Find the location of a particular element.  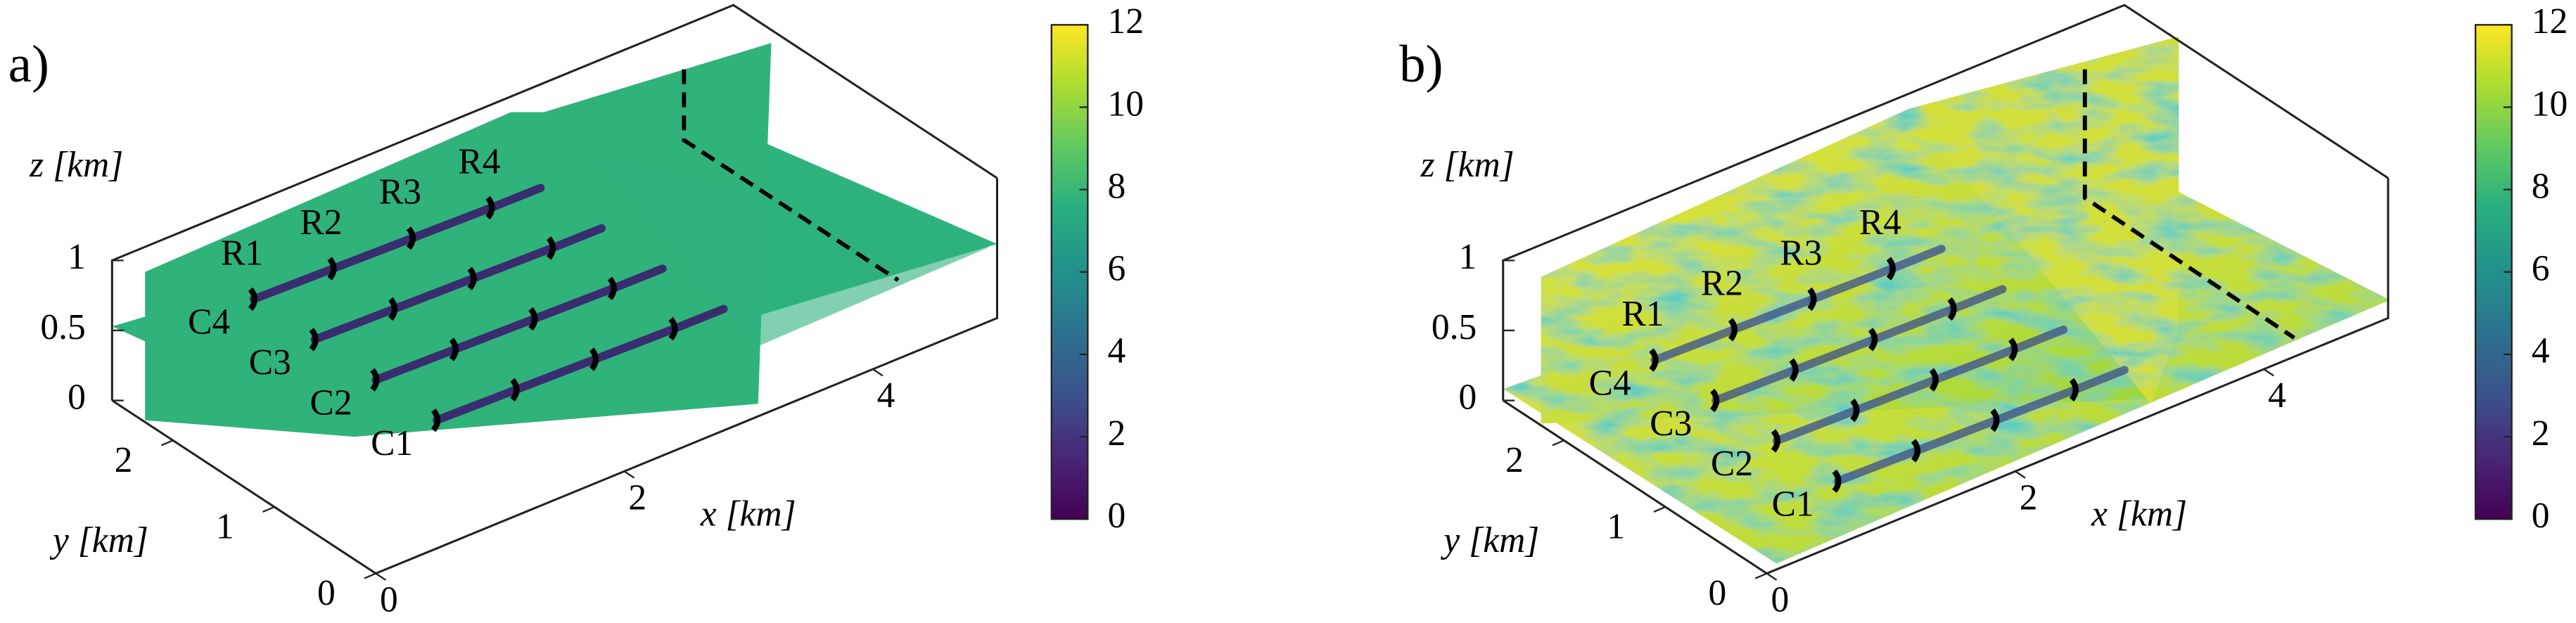

dashed-line is located at coordinates (791, 175).